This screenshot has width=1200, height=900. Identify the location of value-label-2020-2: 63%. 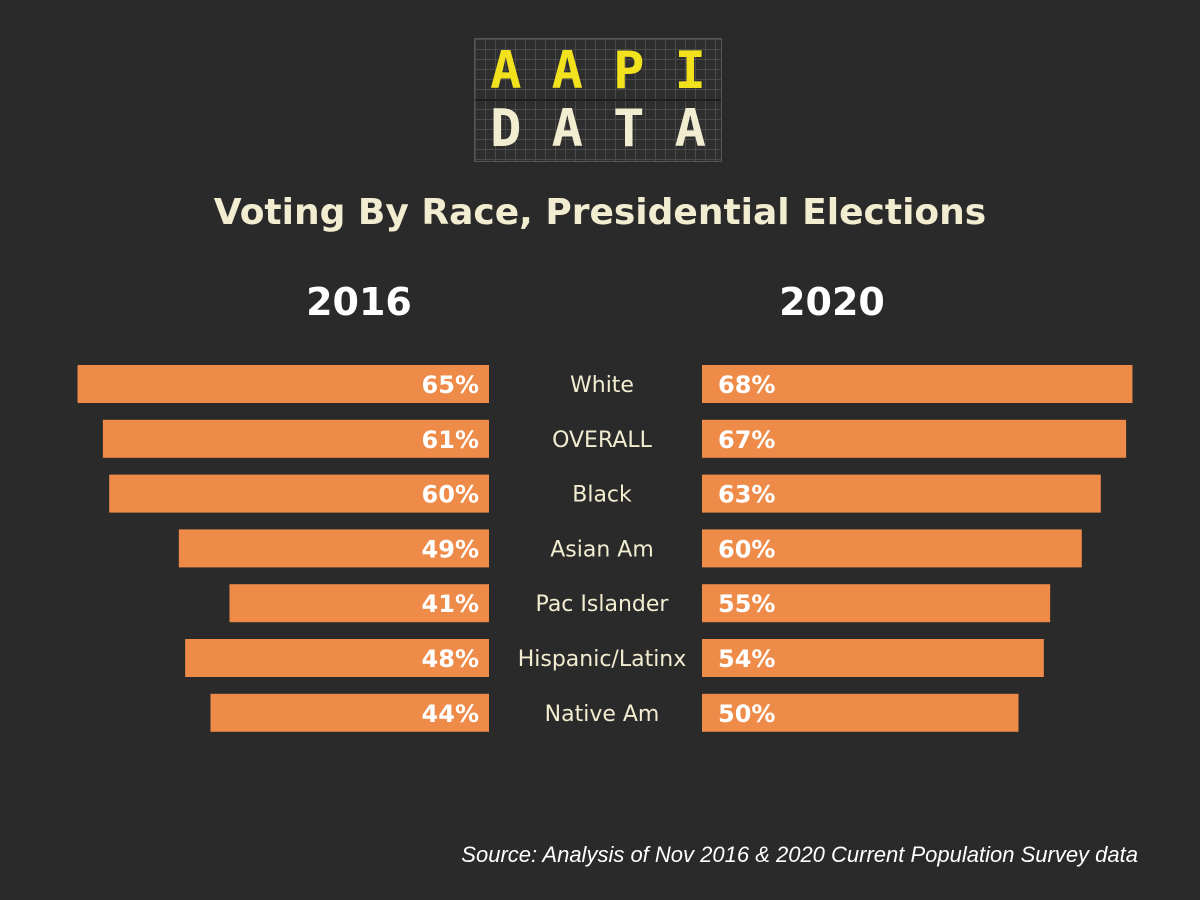
(746, 495).